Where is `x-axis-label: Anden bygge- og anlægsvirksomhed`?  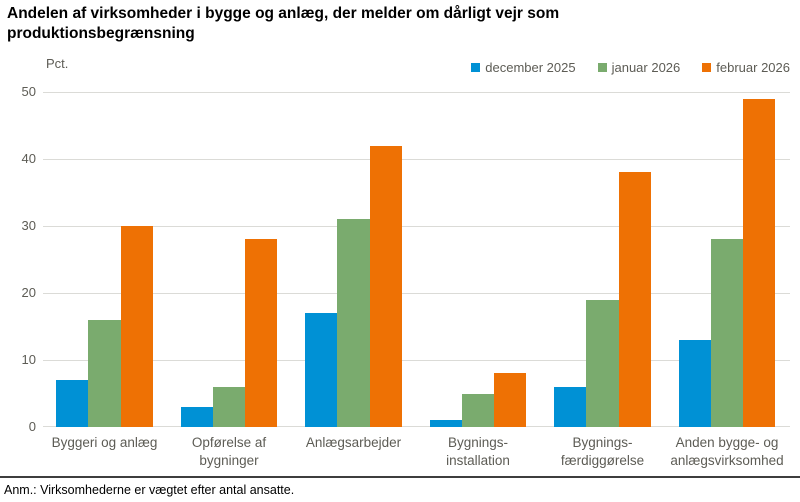 x-axis-label: Anden bygge- og anlægsvirksomhed is located at coordinates (727, 451).